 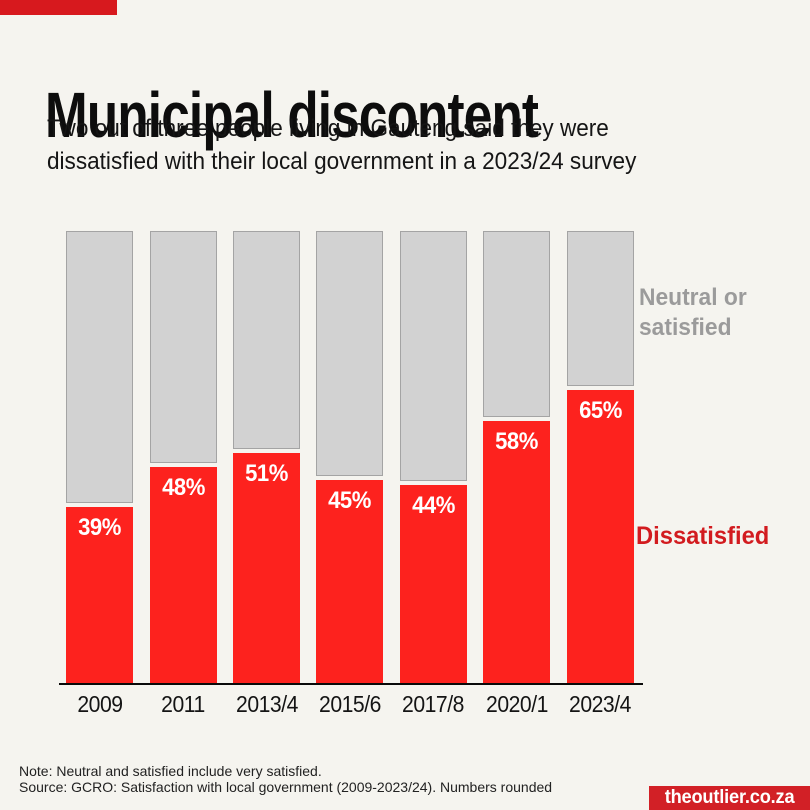 What do you see at coordinates (183, 487) in the screenshot?
I see `bar-value-label: 48%` at bounding box center [183, 487].